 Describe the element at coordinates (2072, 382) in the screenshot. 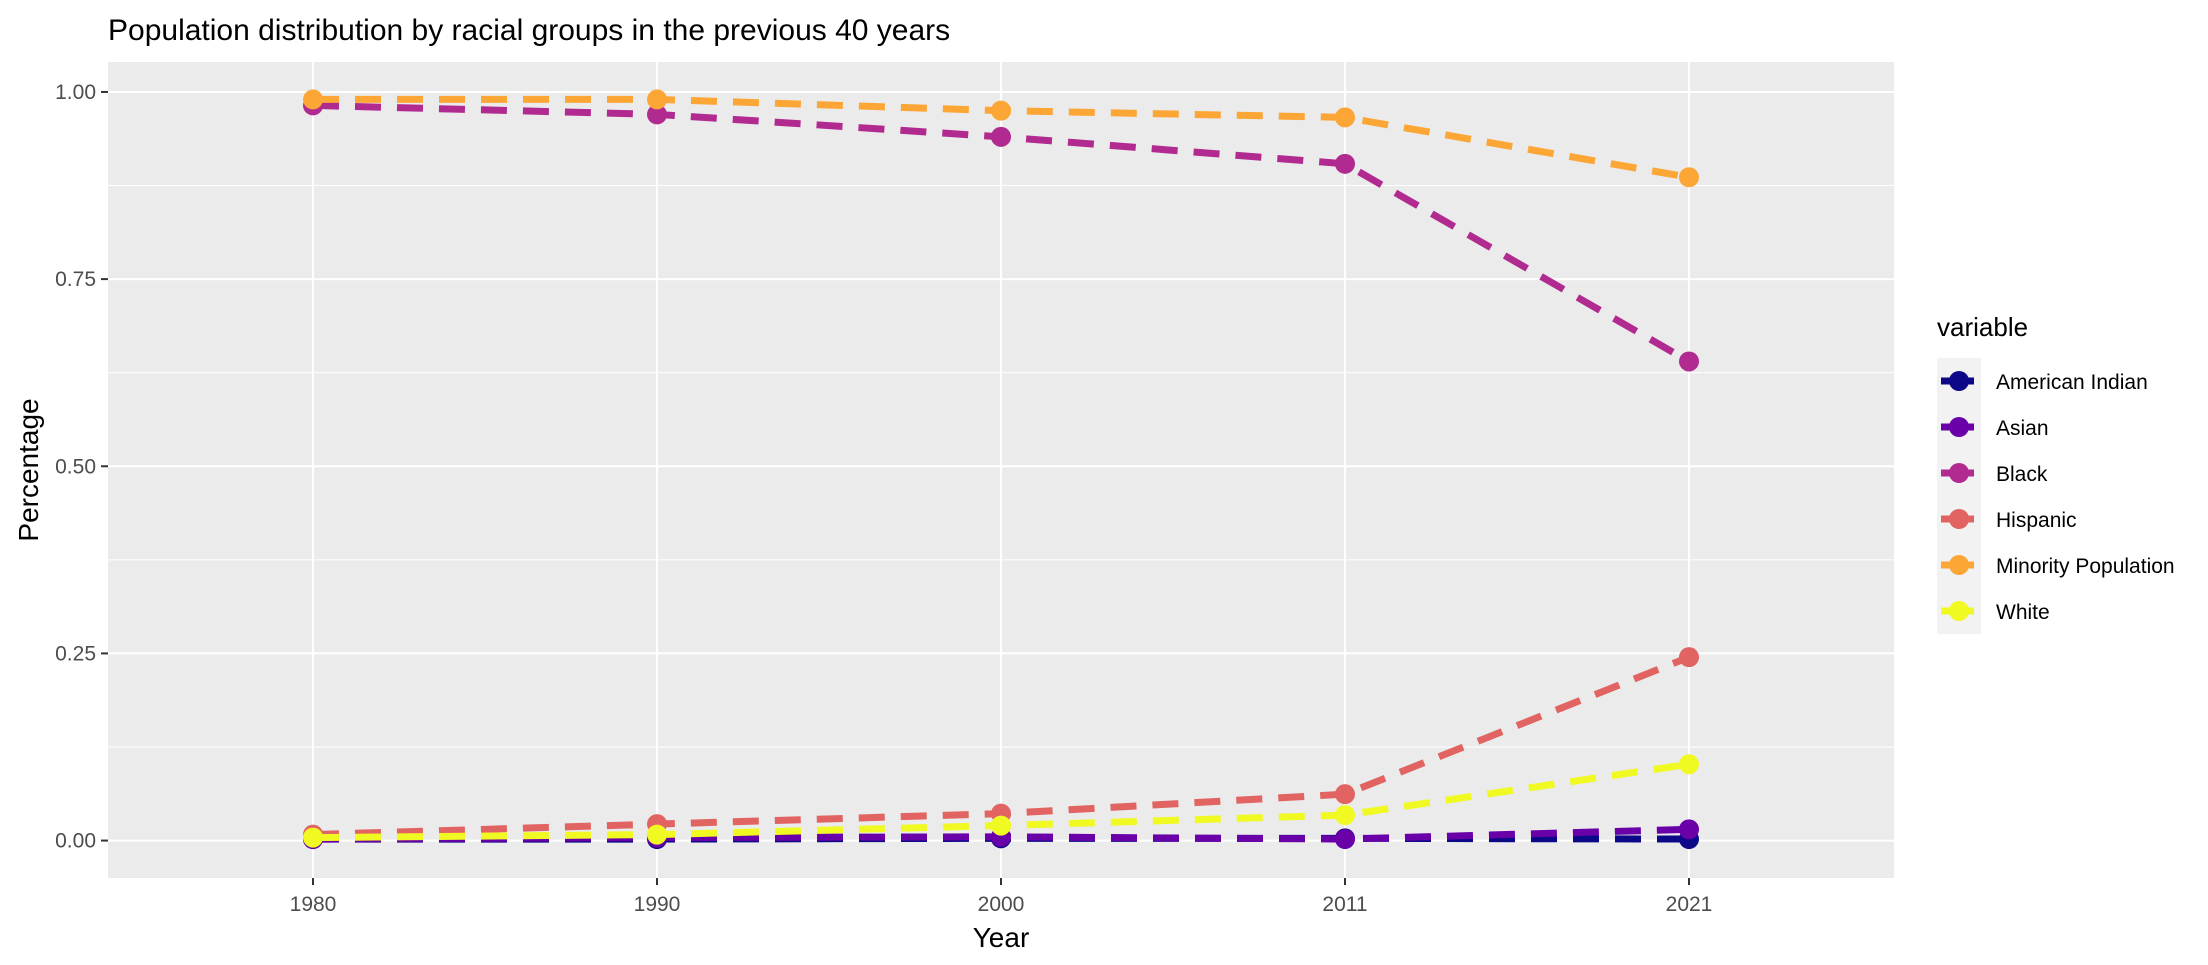

I see `legend-label: American Indian` at that location.